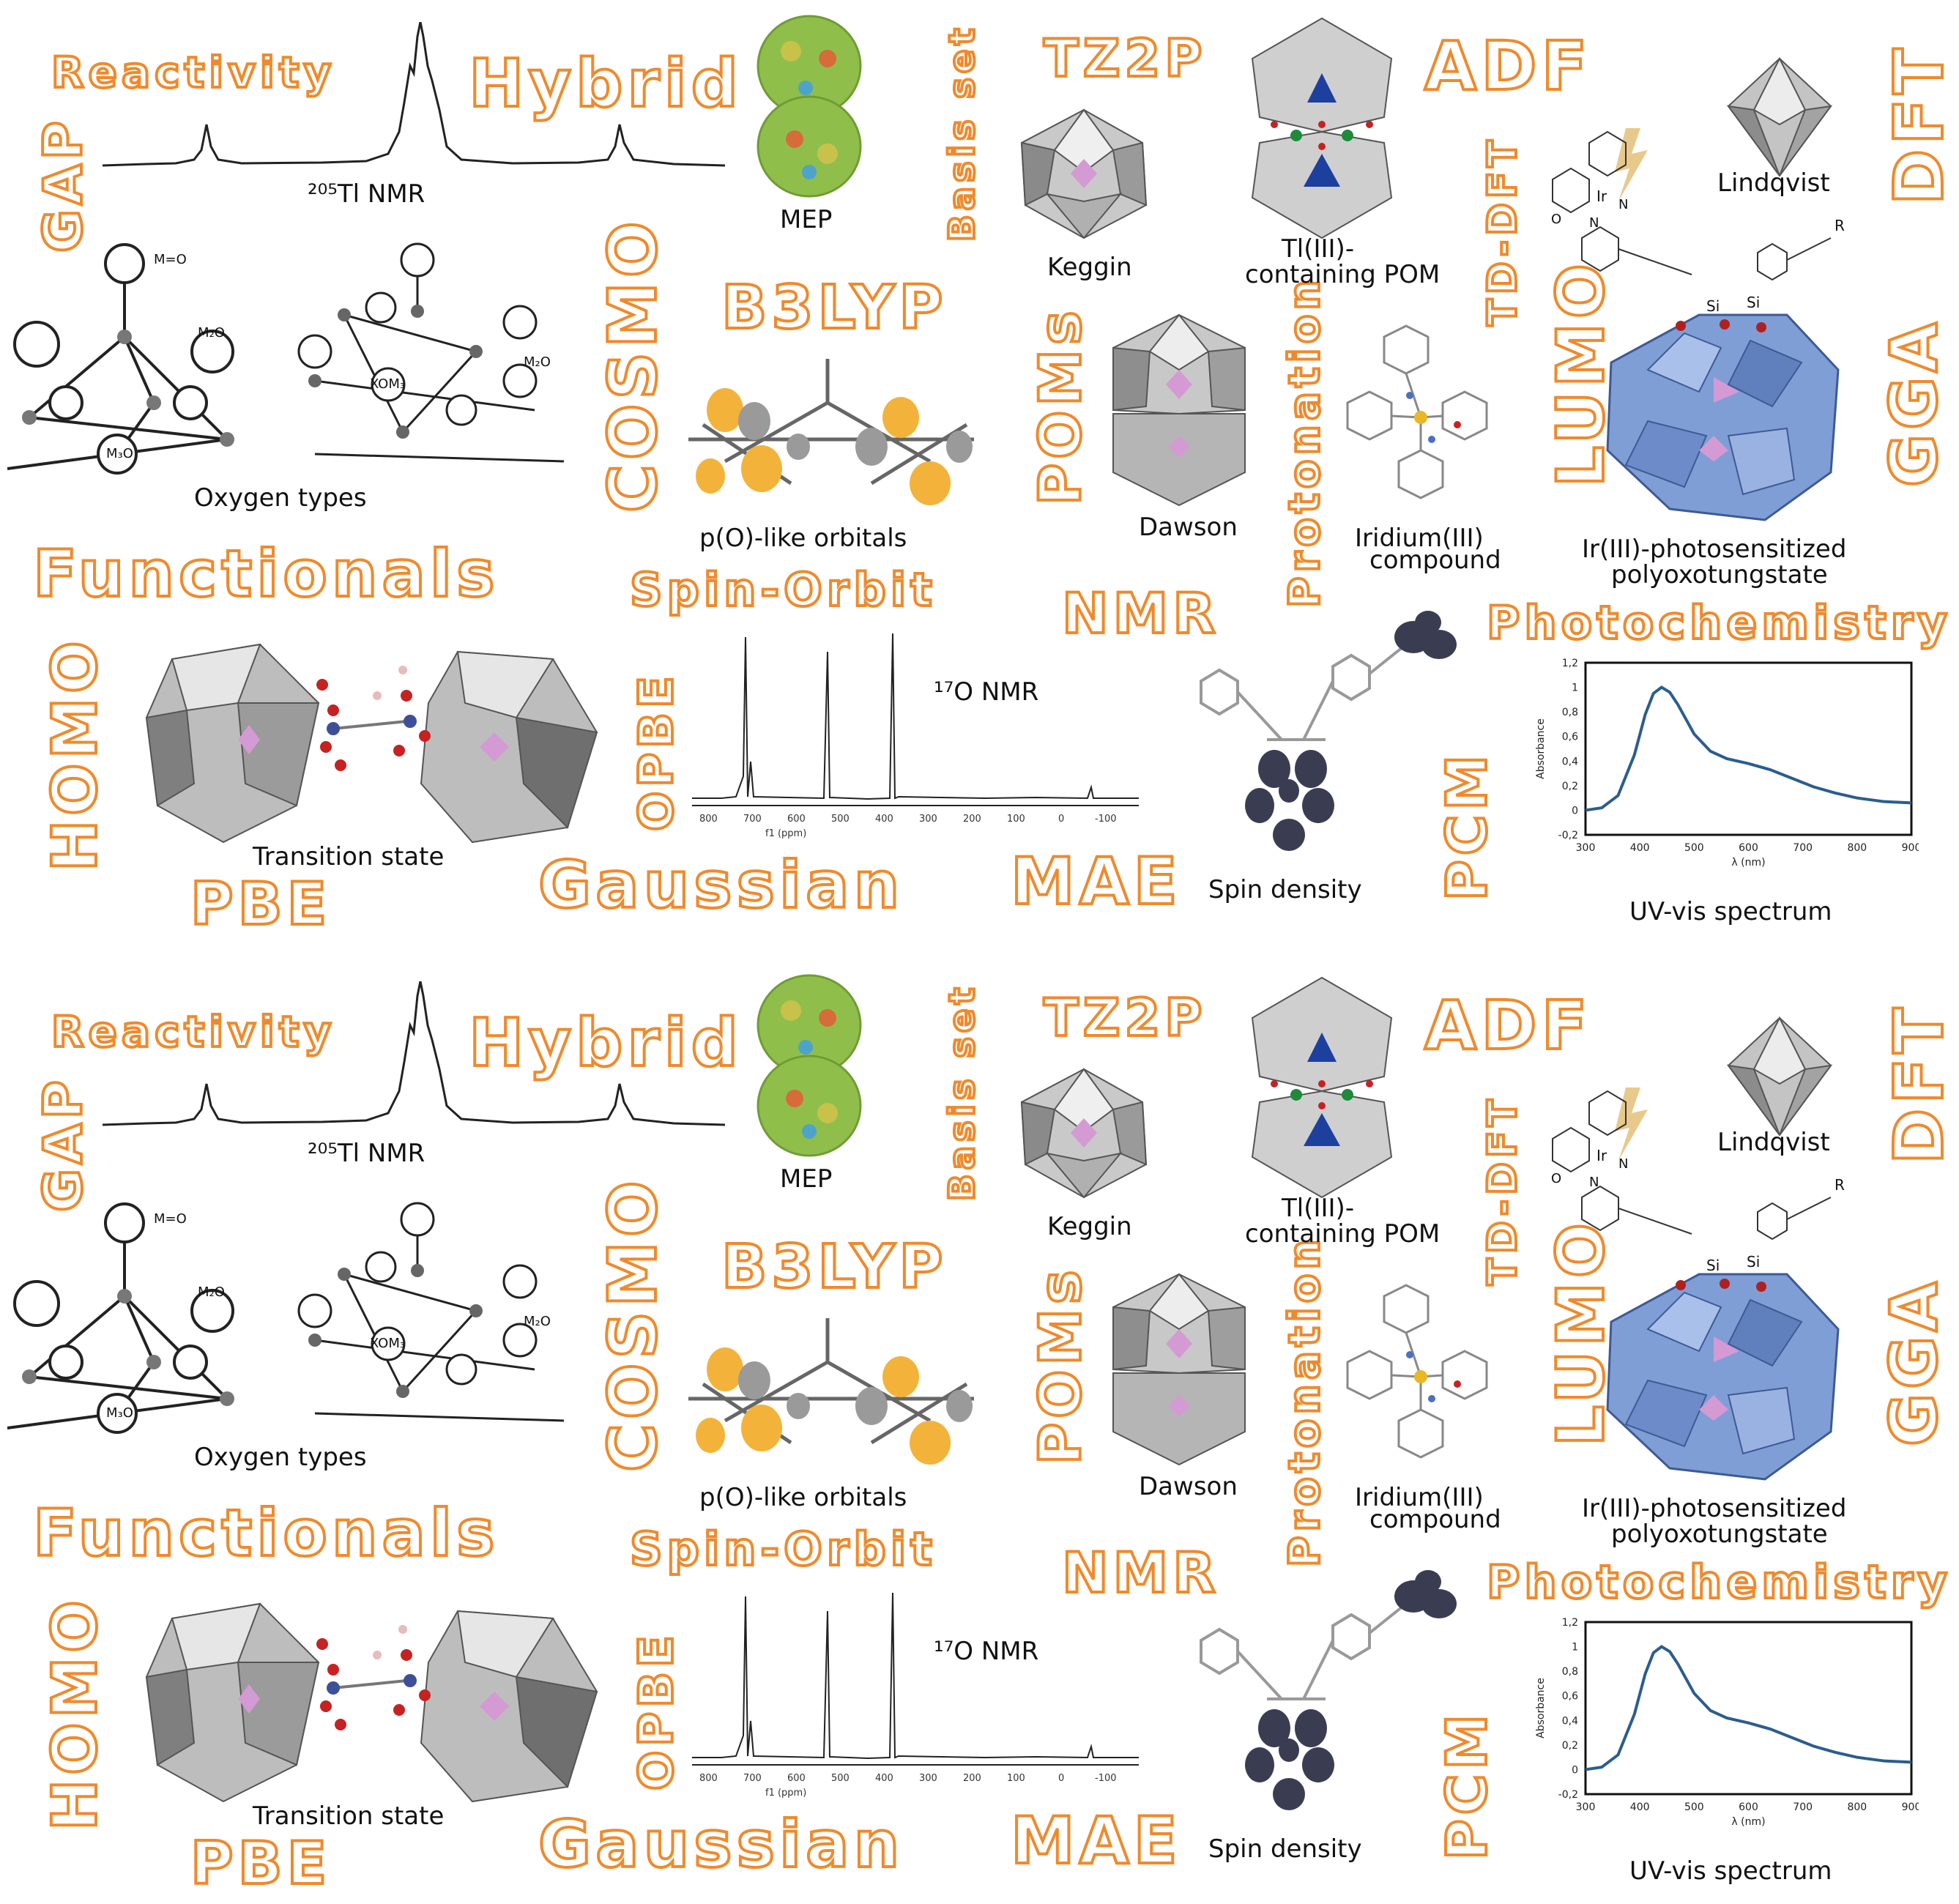 This screenshot has height=1904, width=1959. What do you see at coordinates (1586, 848) in the screenshot?
I see `uv-x-tick-label: 300` at bounding box center [1586, 848].